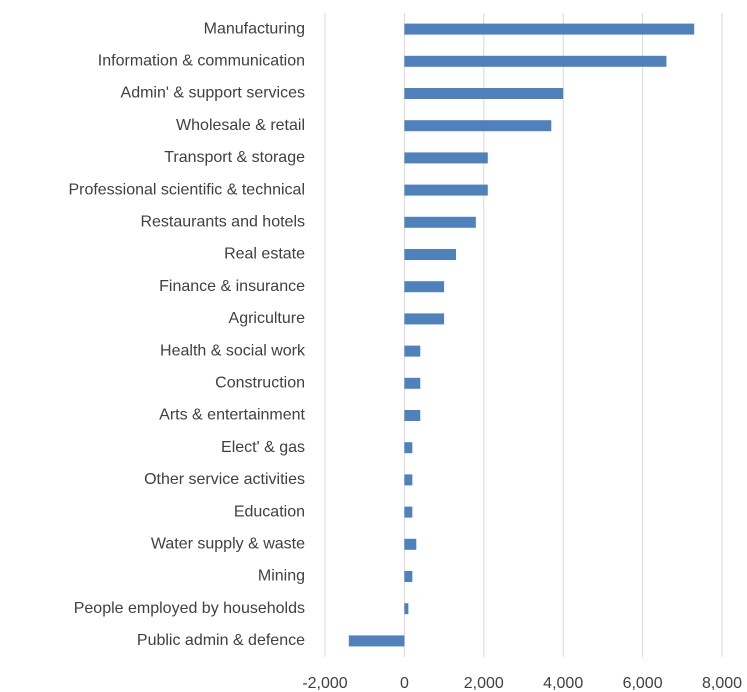 Image resolution: width=747 pixels, height=692 pixels. What do you see at coordinates (228, 544) in the screenshot?
I see `y-tick-label: Water supply & waste` at bounding box center [228, 544].